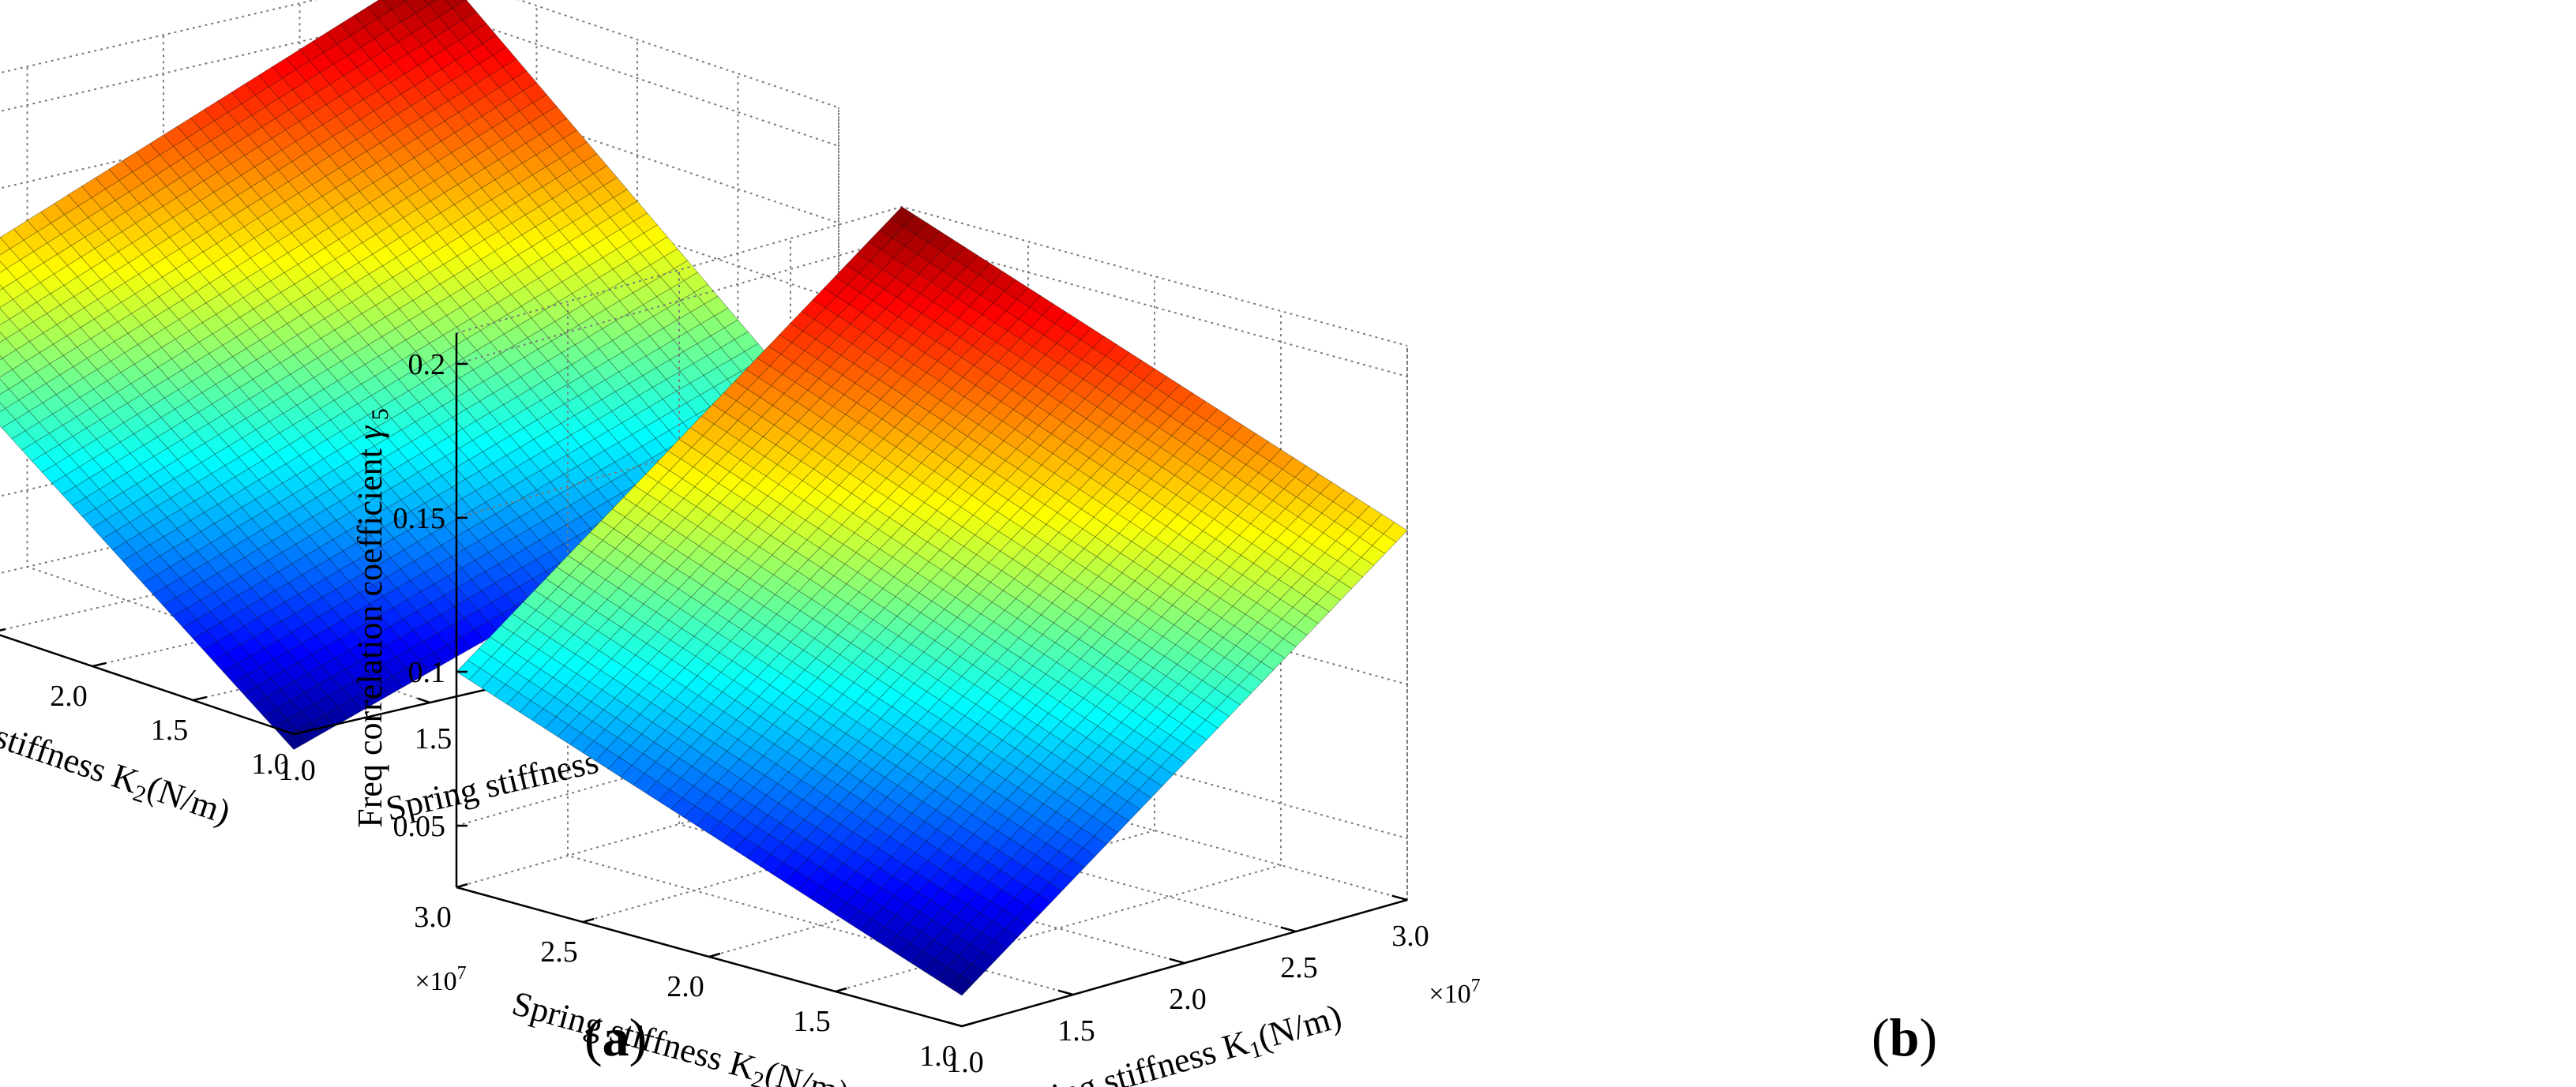 This screenshot has height=1087, width=2576. Describe the element at coordinates (427, 364) in the screenshot. I see `z-tick-label: 0.2` at that location.